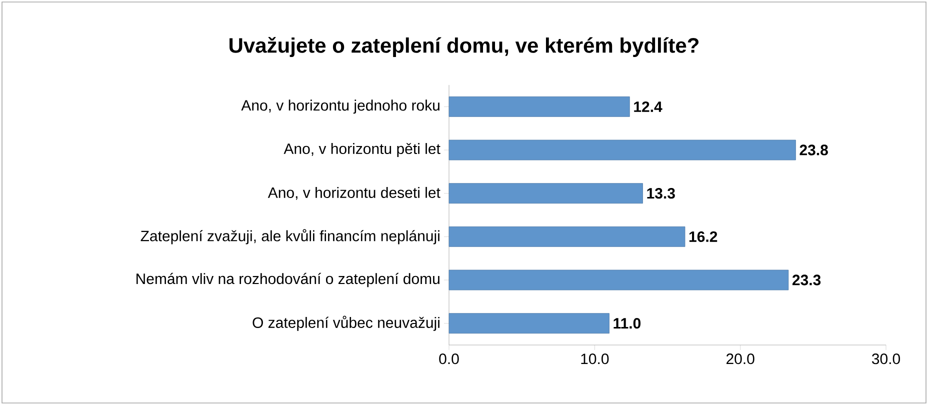 The width and height of the screenshot is (928, 405). I want to click on x-tick-label: 0.0, so click(449, 359).